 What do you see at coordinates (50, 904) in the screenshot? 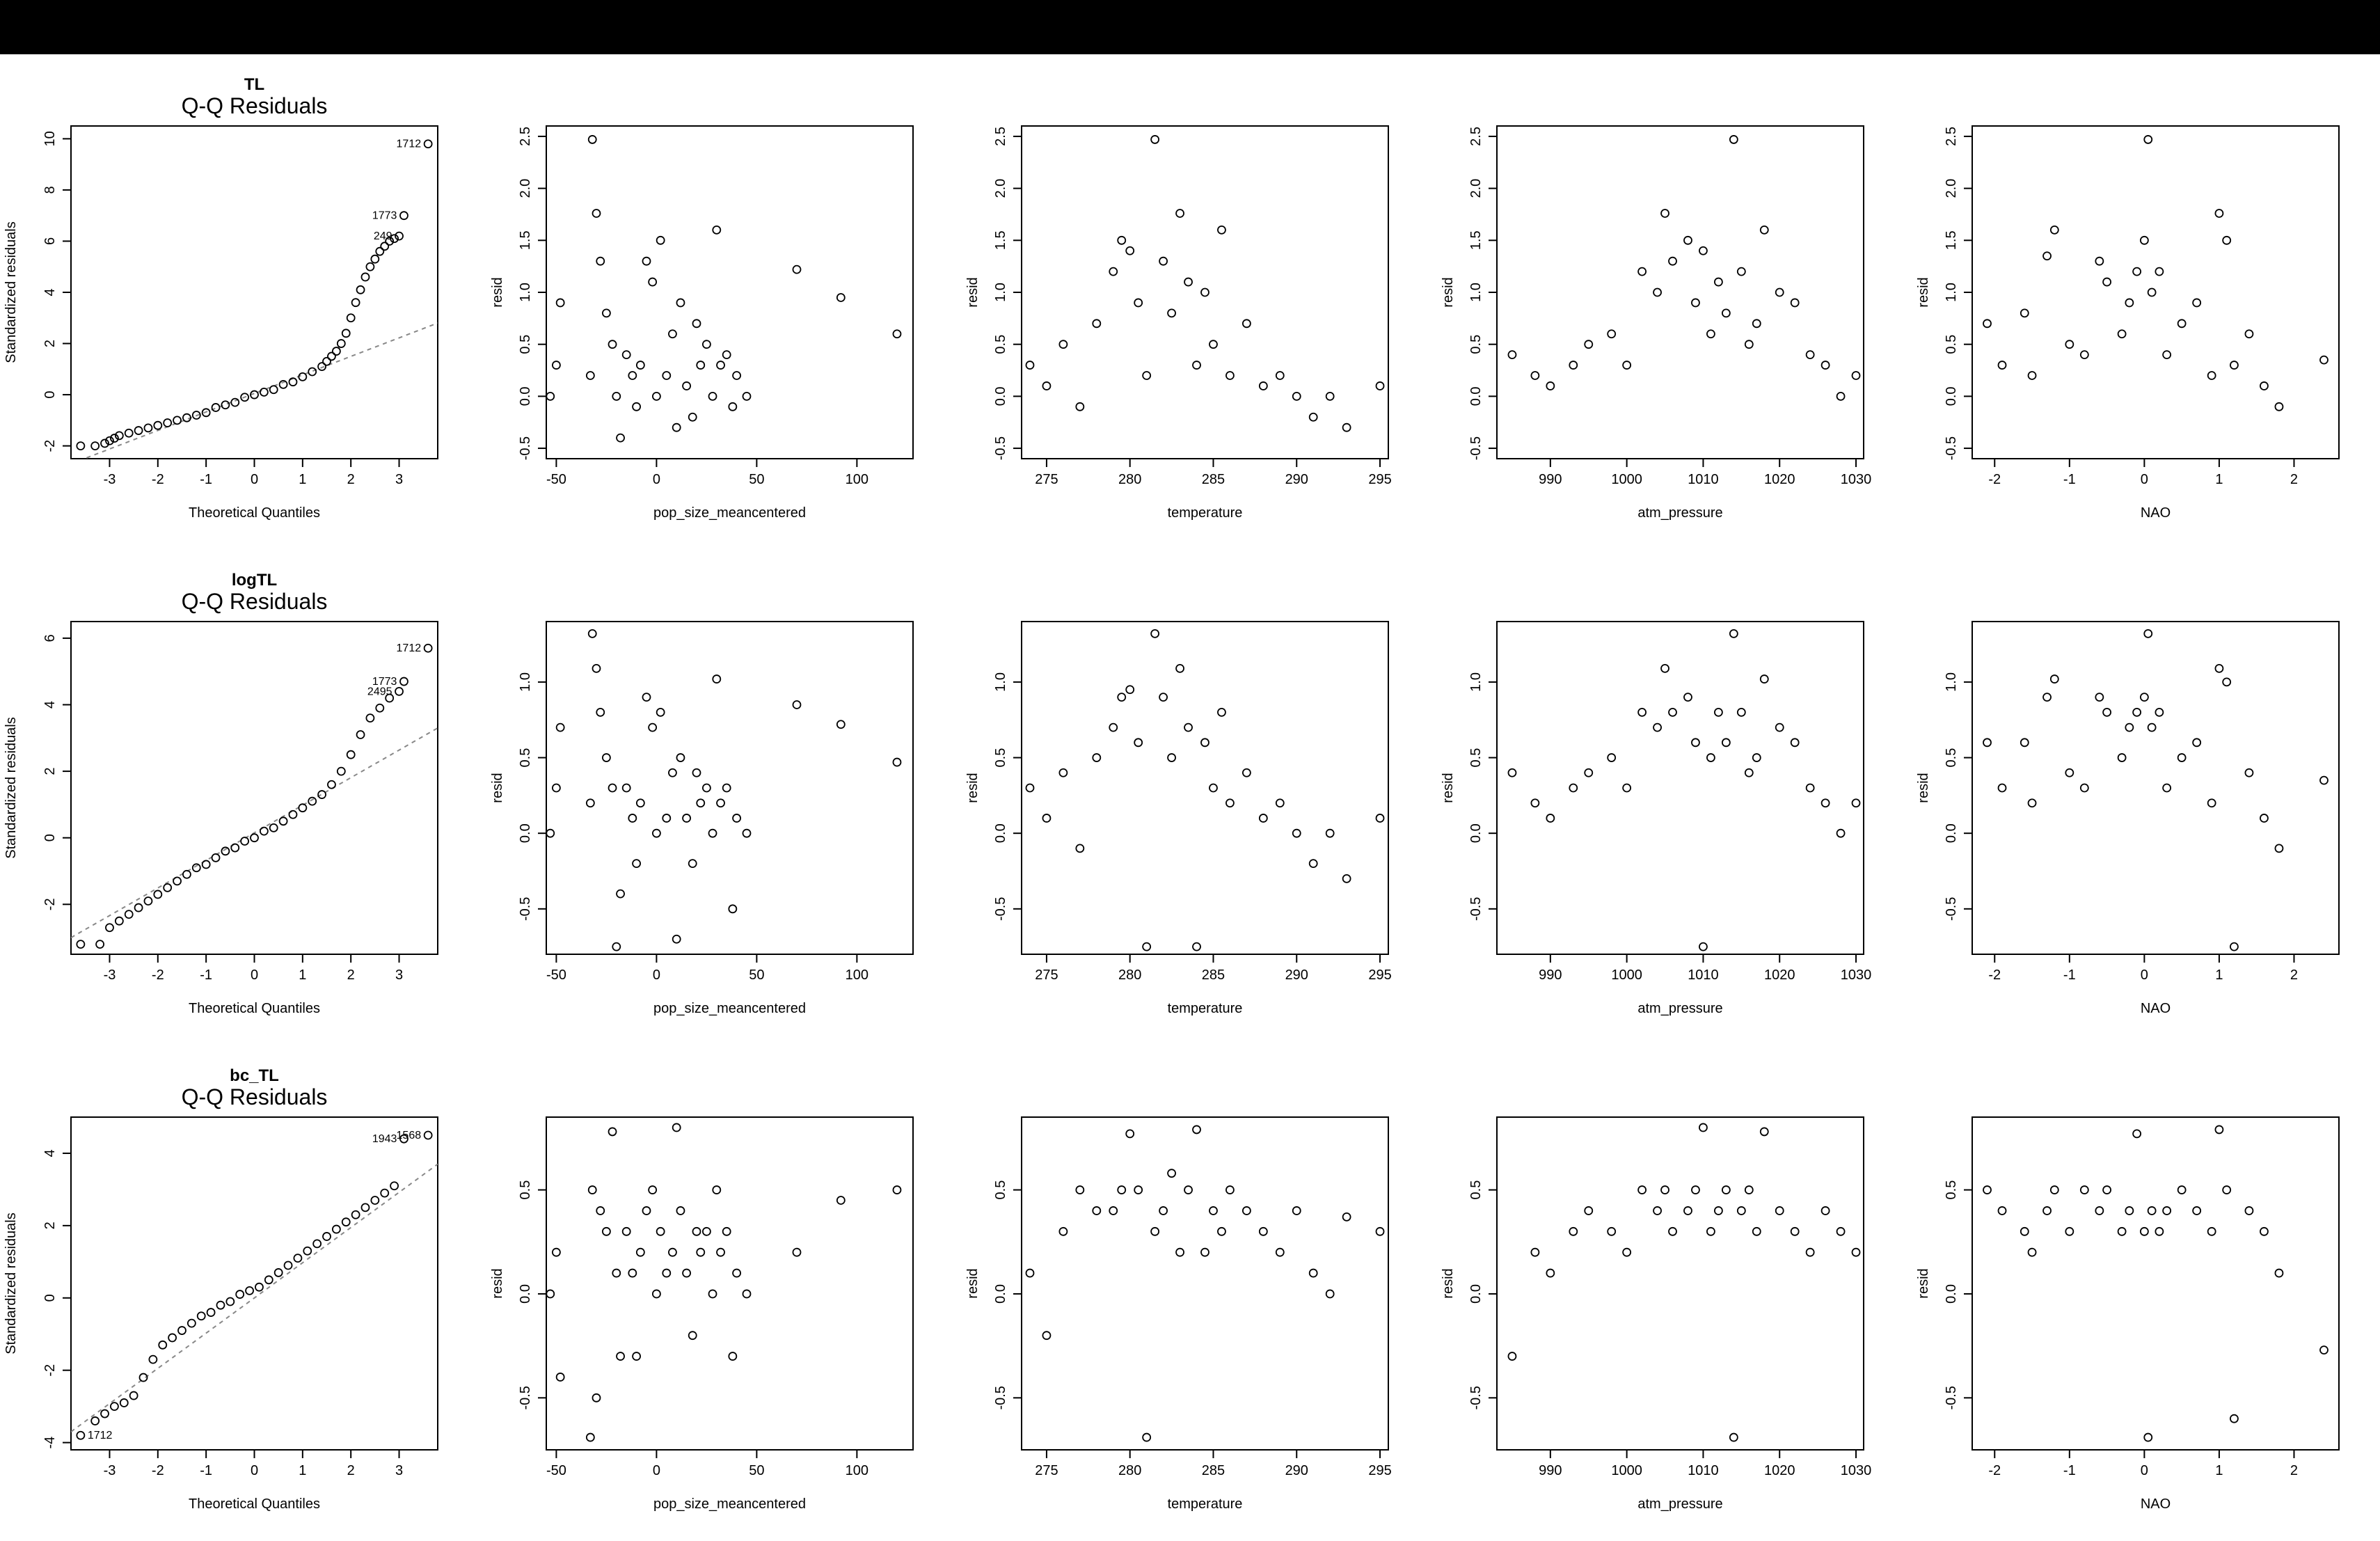
I see `y-tick-label: -2` at bounding box center [50, 904].